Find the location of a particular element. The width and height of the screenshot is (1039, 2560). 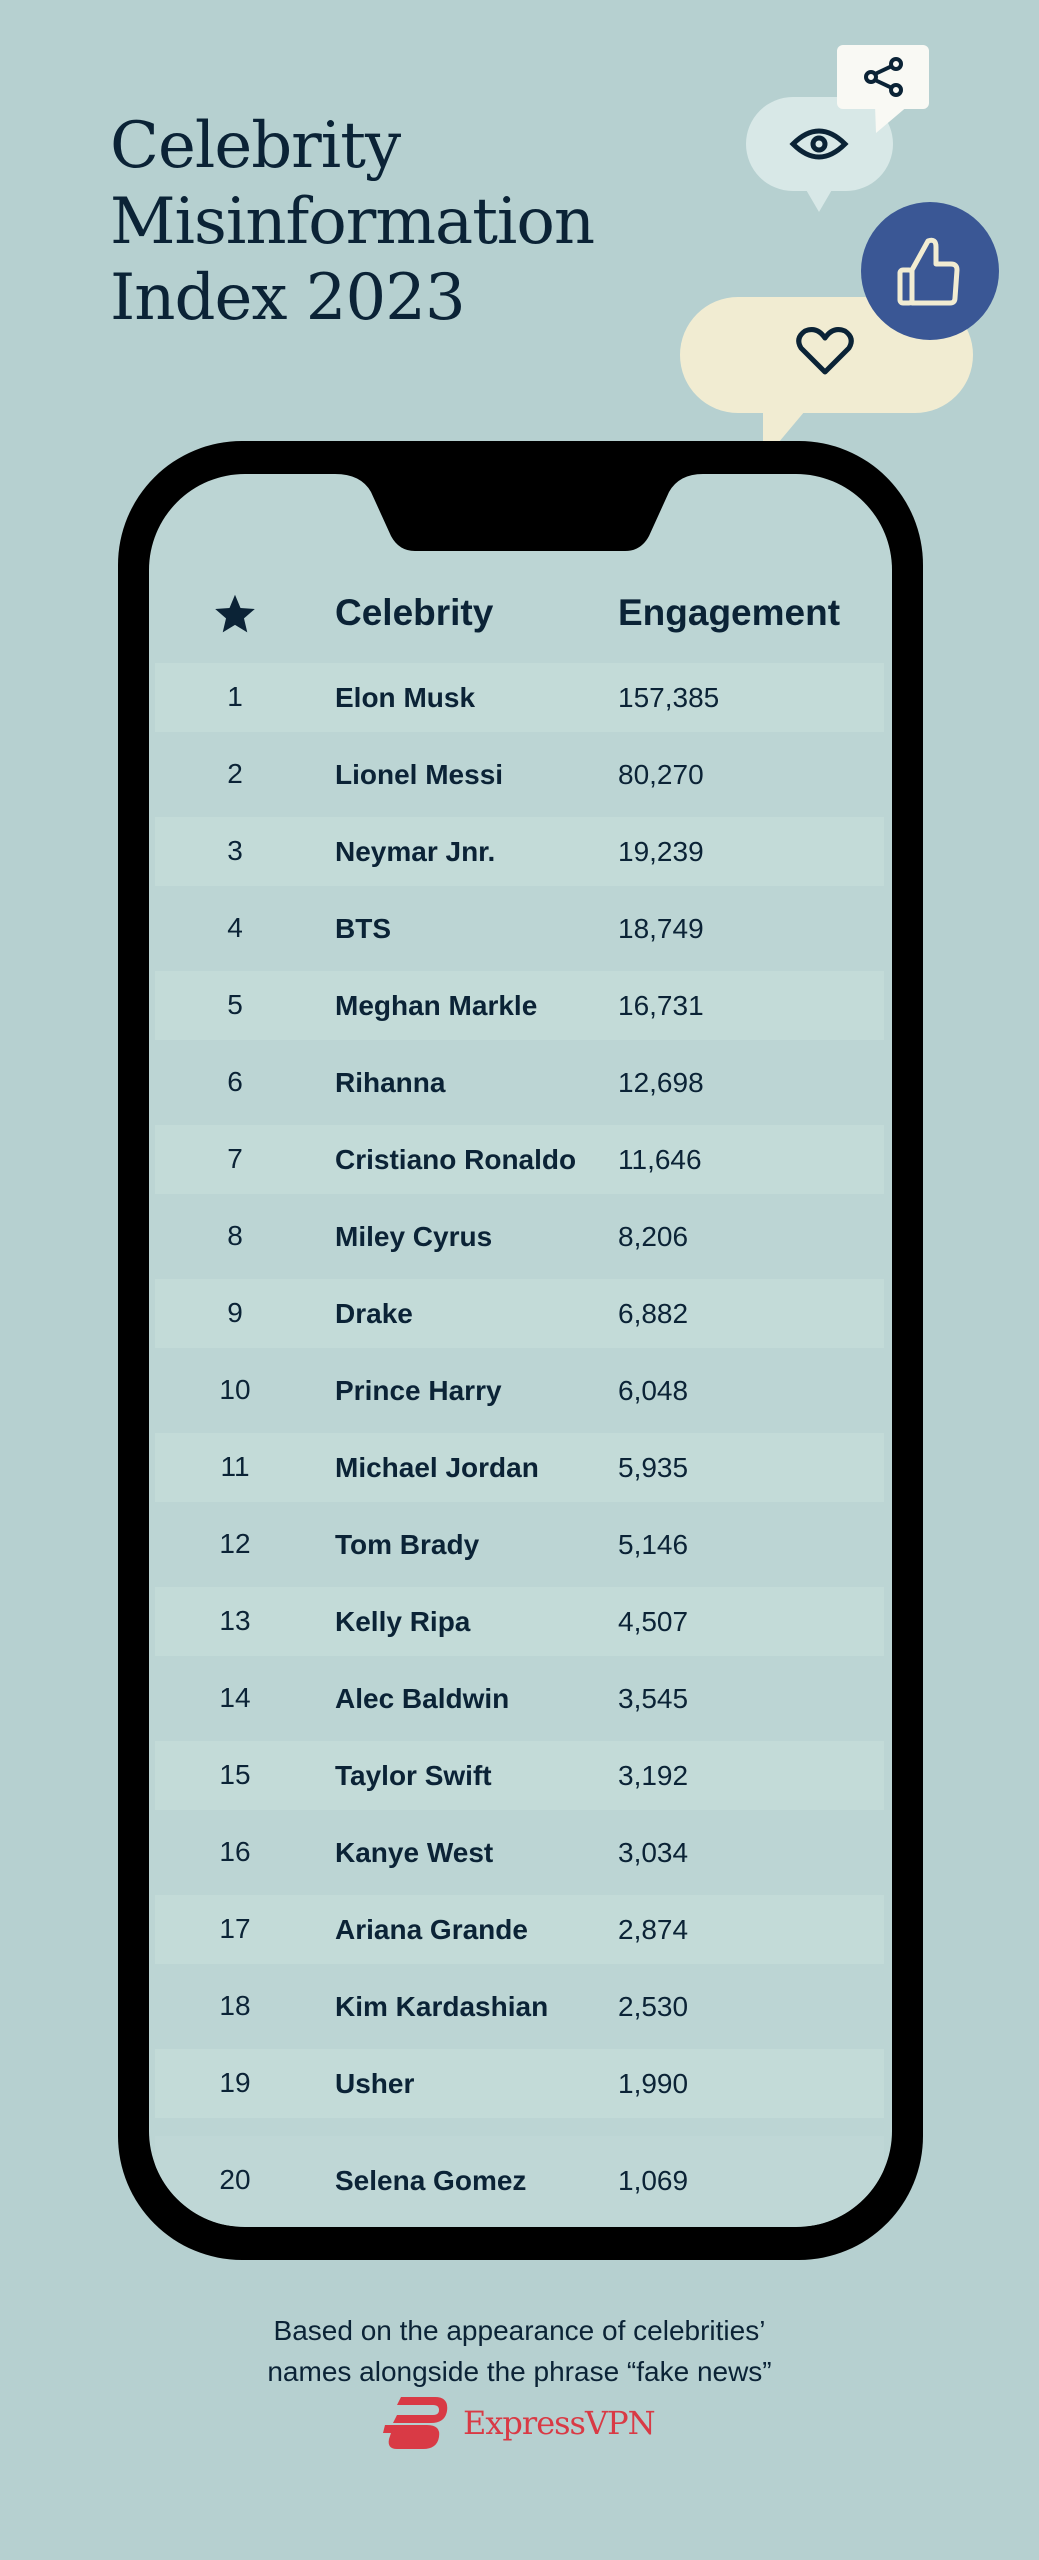

share-bubble is located at coordinates (883, 89).